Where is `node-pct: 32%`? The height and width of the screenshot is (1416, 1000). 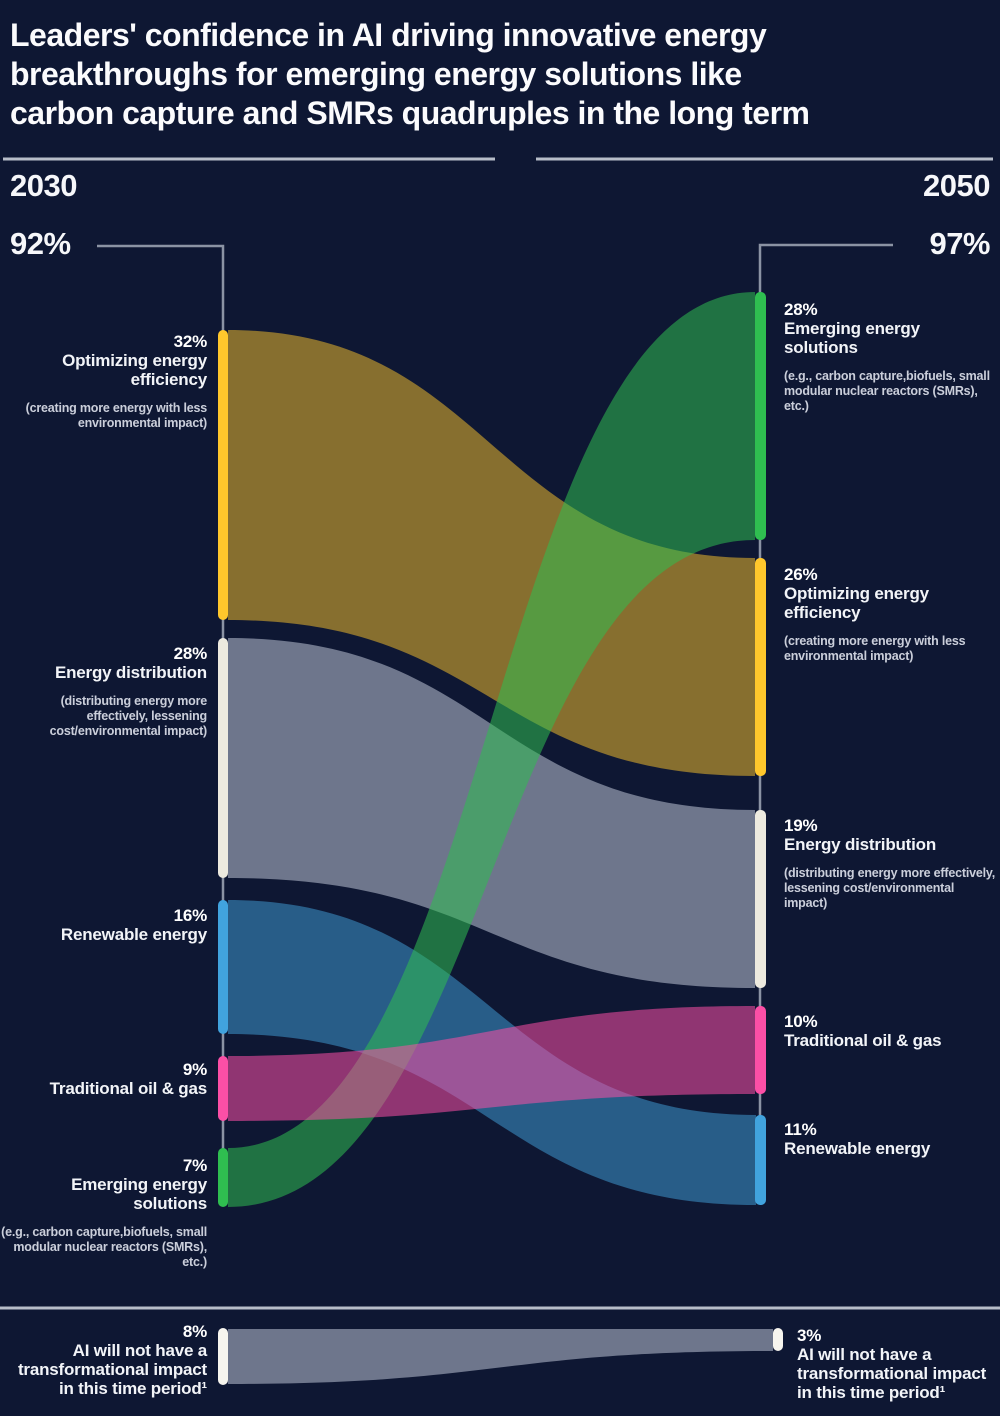
node-pct: 32% is located at coordinates (190, 341).